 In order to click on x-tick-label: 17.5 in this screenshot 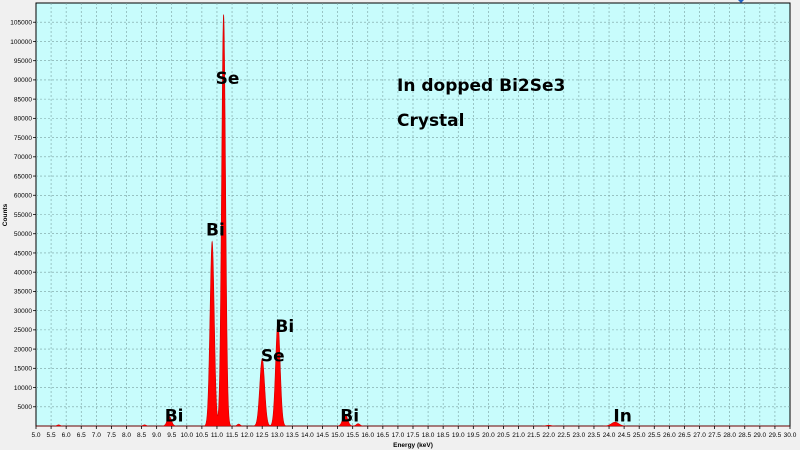, I will do `click(413, 435)`.